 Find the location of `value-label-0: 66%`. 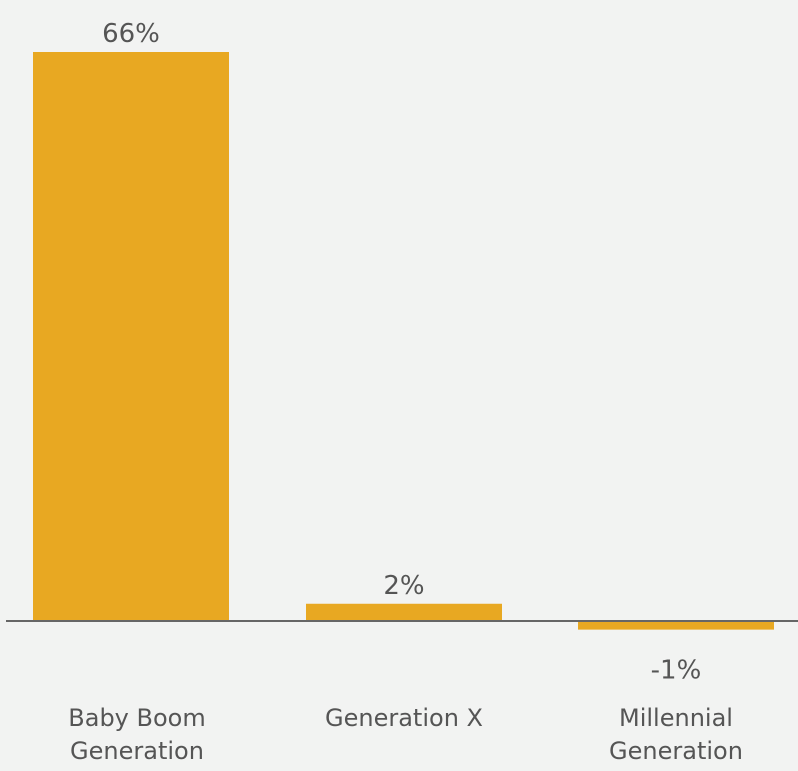

value-label-0: 66% is located at coordinates (131, 34).